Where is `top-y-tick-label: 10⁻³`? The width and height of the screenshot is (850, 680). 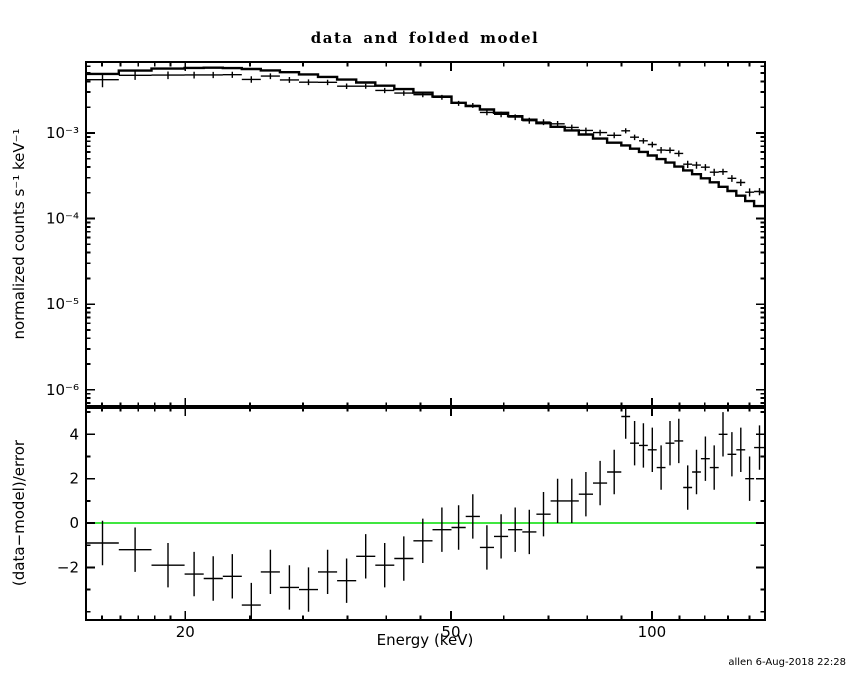 top-y-tick-label: 10⁻³ is located at coordinates (62, 133).